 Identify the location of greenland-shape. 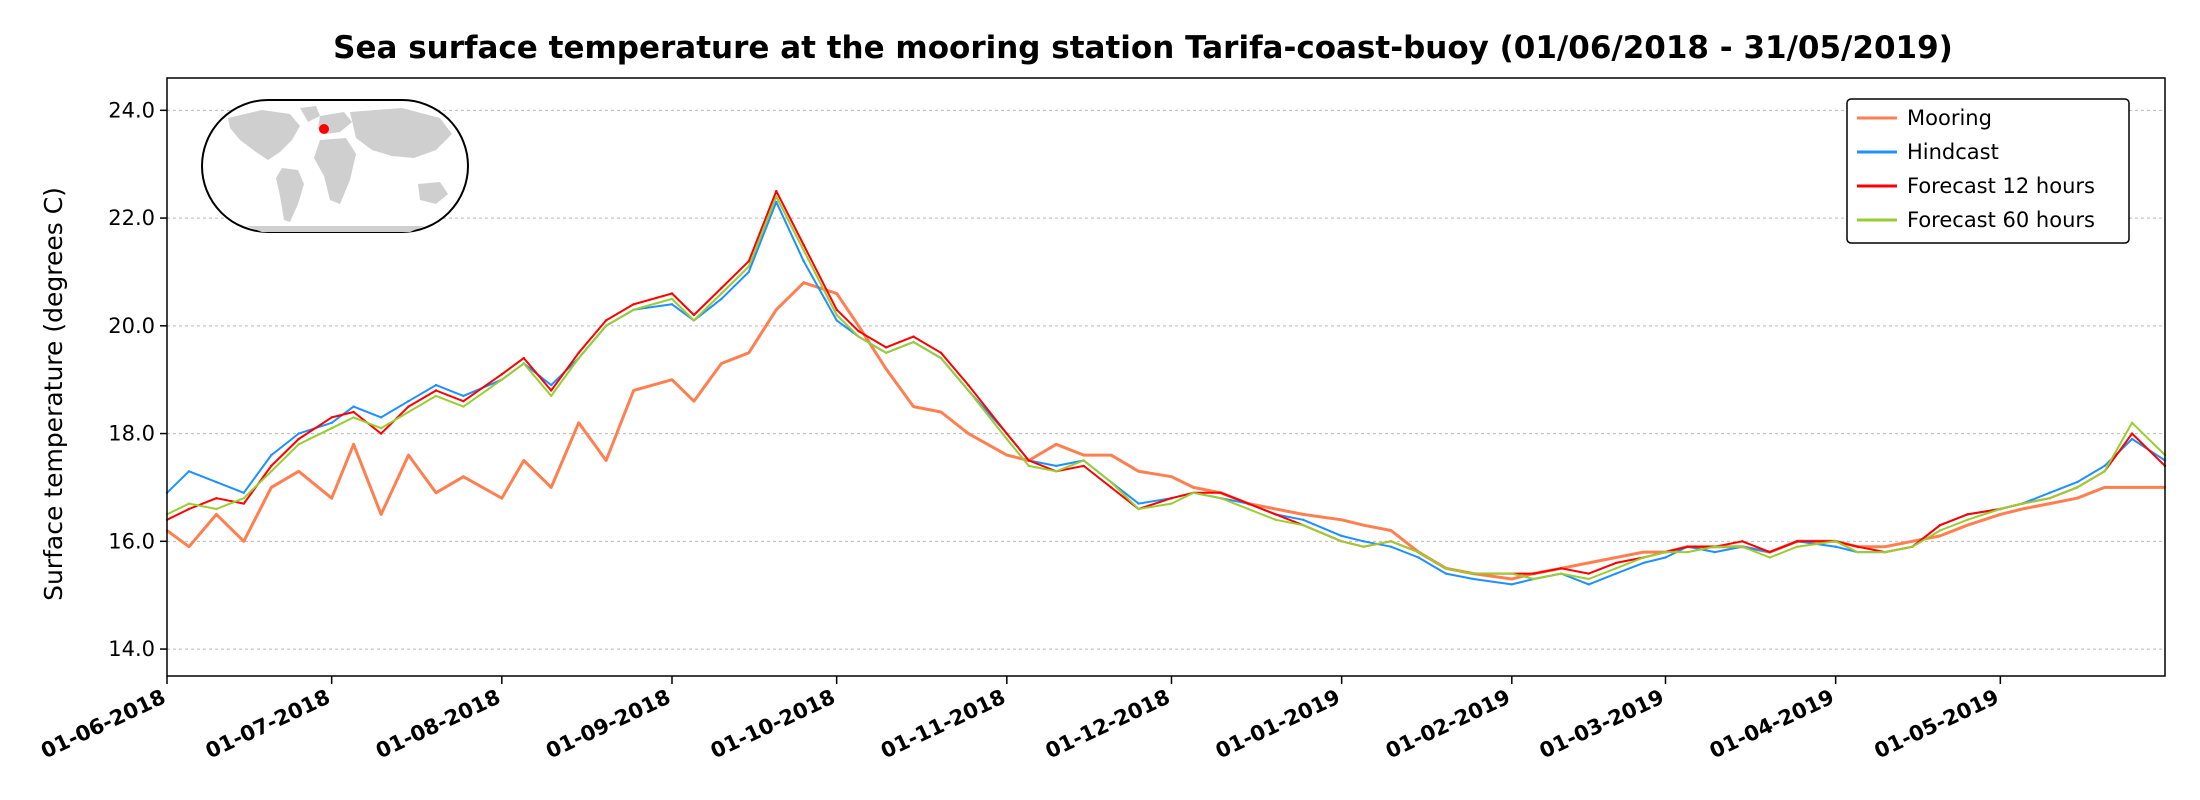
(310, 114).